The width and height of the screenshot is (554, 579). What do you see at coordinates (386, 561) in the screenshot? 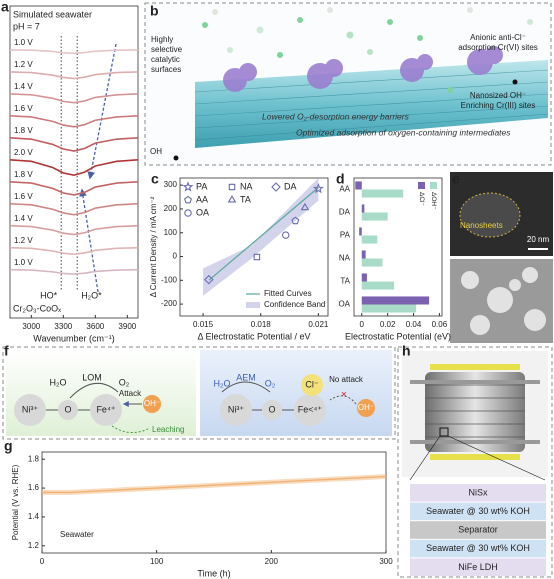
I see `x-tick-label: 300` at bounding box center [386, 561].